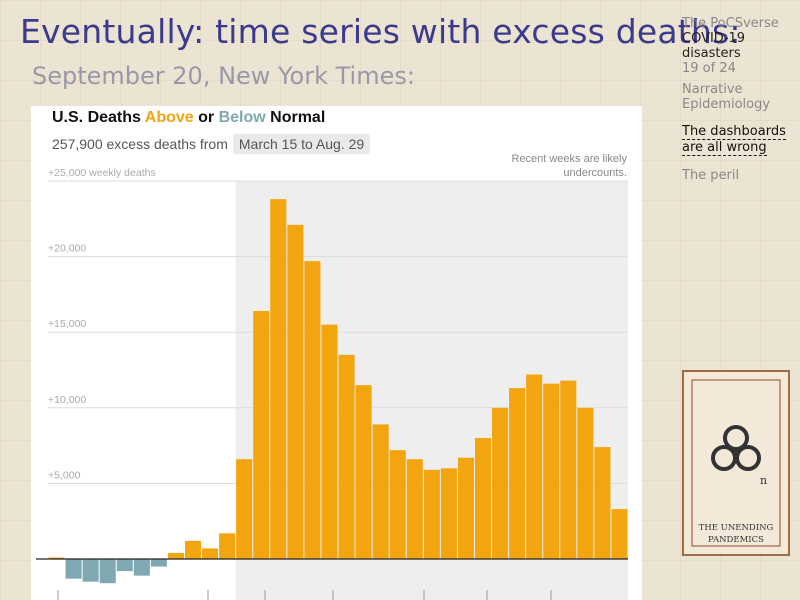  What do you see at coordinates (67, 324) in the screenshot?
I see `y-tick-label: +15,000` at bounding box center [67, 324].